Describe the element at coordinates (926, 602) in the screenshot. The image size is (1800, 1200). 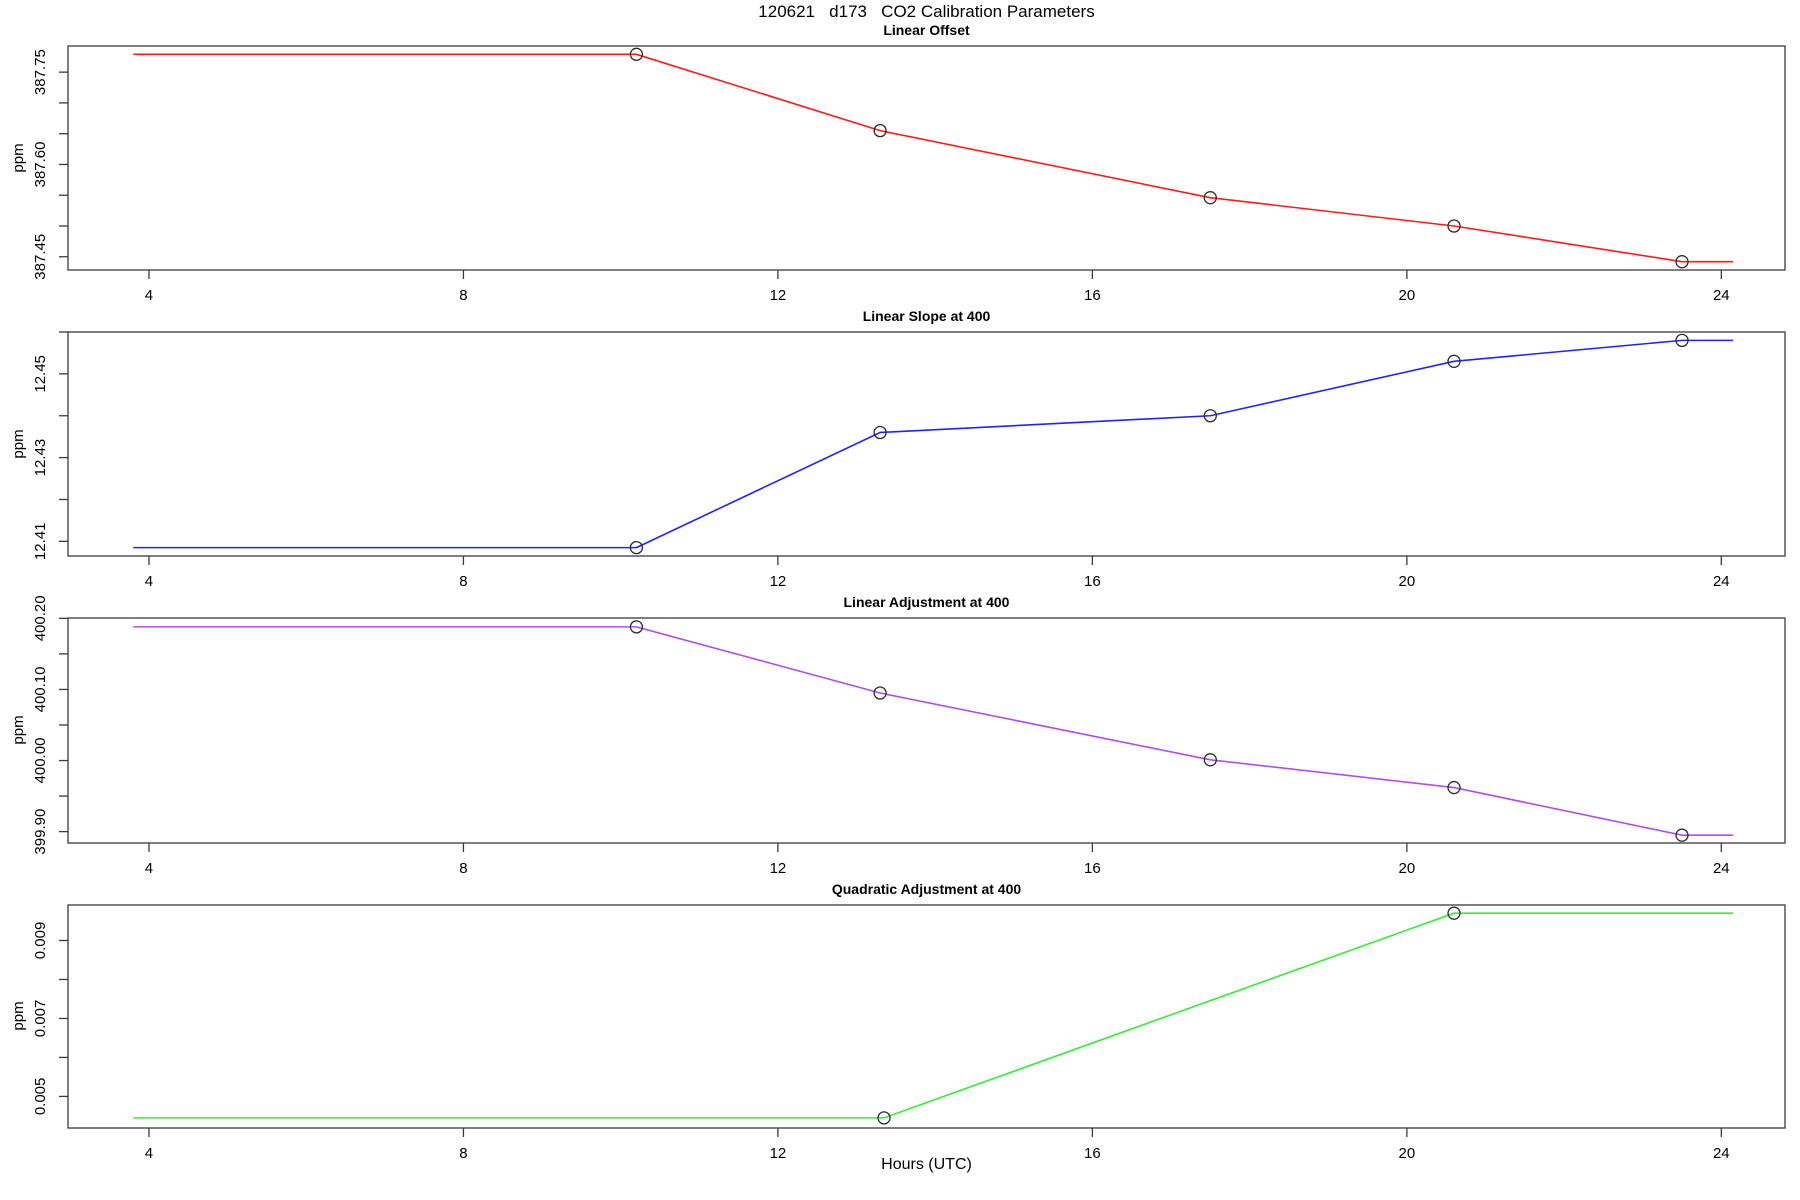
I see `panel-title-linear-adjustment: Linear Adjustment at 400` at that location.